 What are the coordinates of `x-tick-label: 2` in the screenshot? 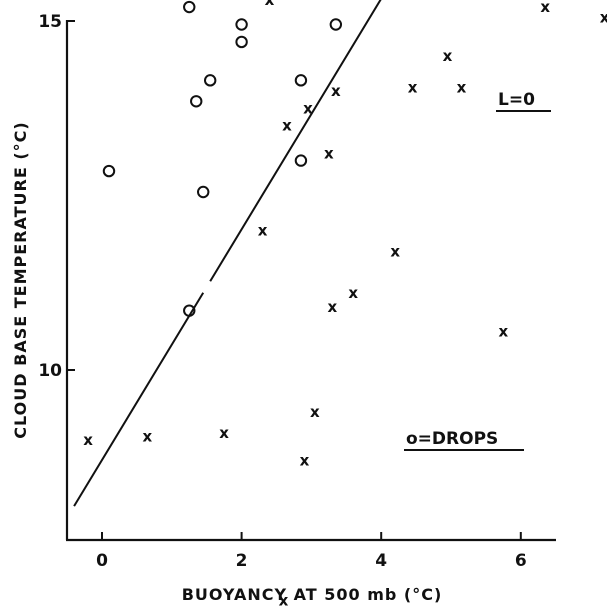 It's located at (242, 561).